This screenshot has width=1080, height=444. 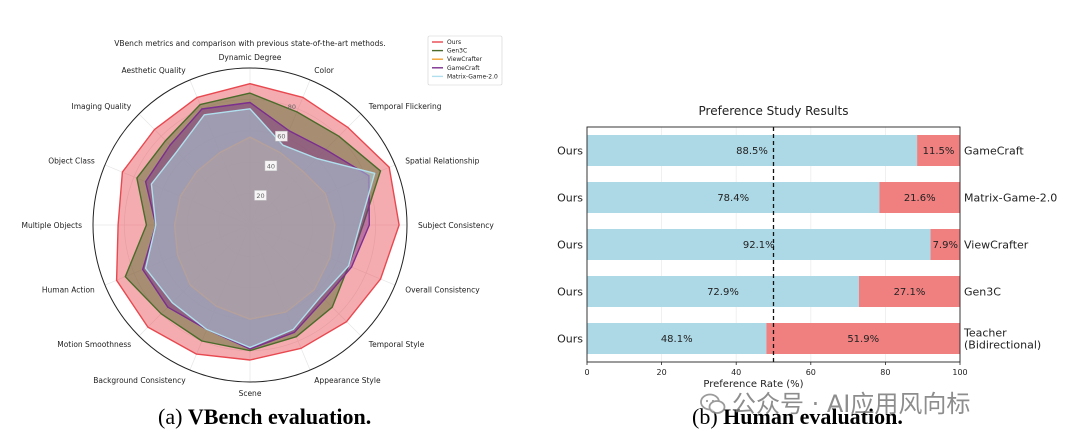 I want to click on bar-baseline-viewcrafter, so click(x=945, y=244).